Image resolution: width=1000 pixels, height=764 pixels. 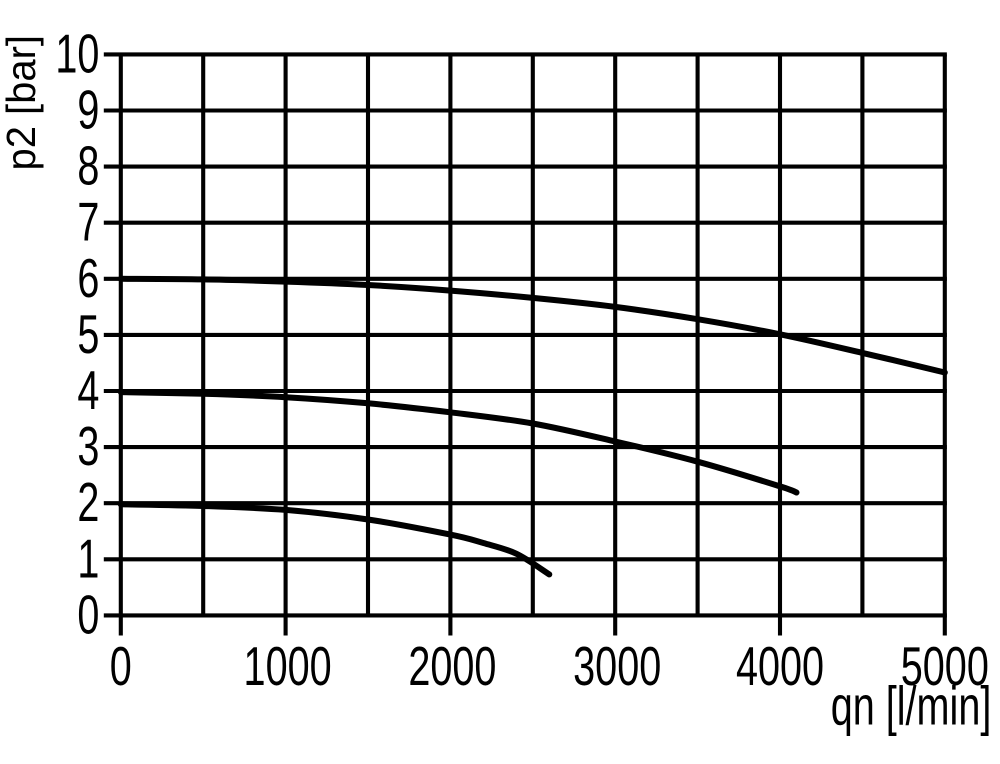 I want to click on svg-text: qn [l/min], so click(x=911, y=706).